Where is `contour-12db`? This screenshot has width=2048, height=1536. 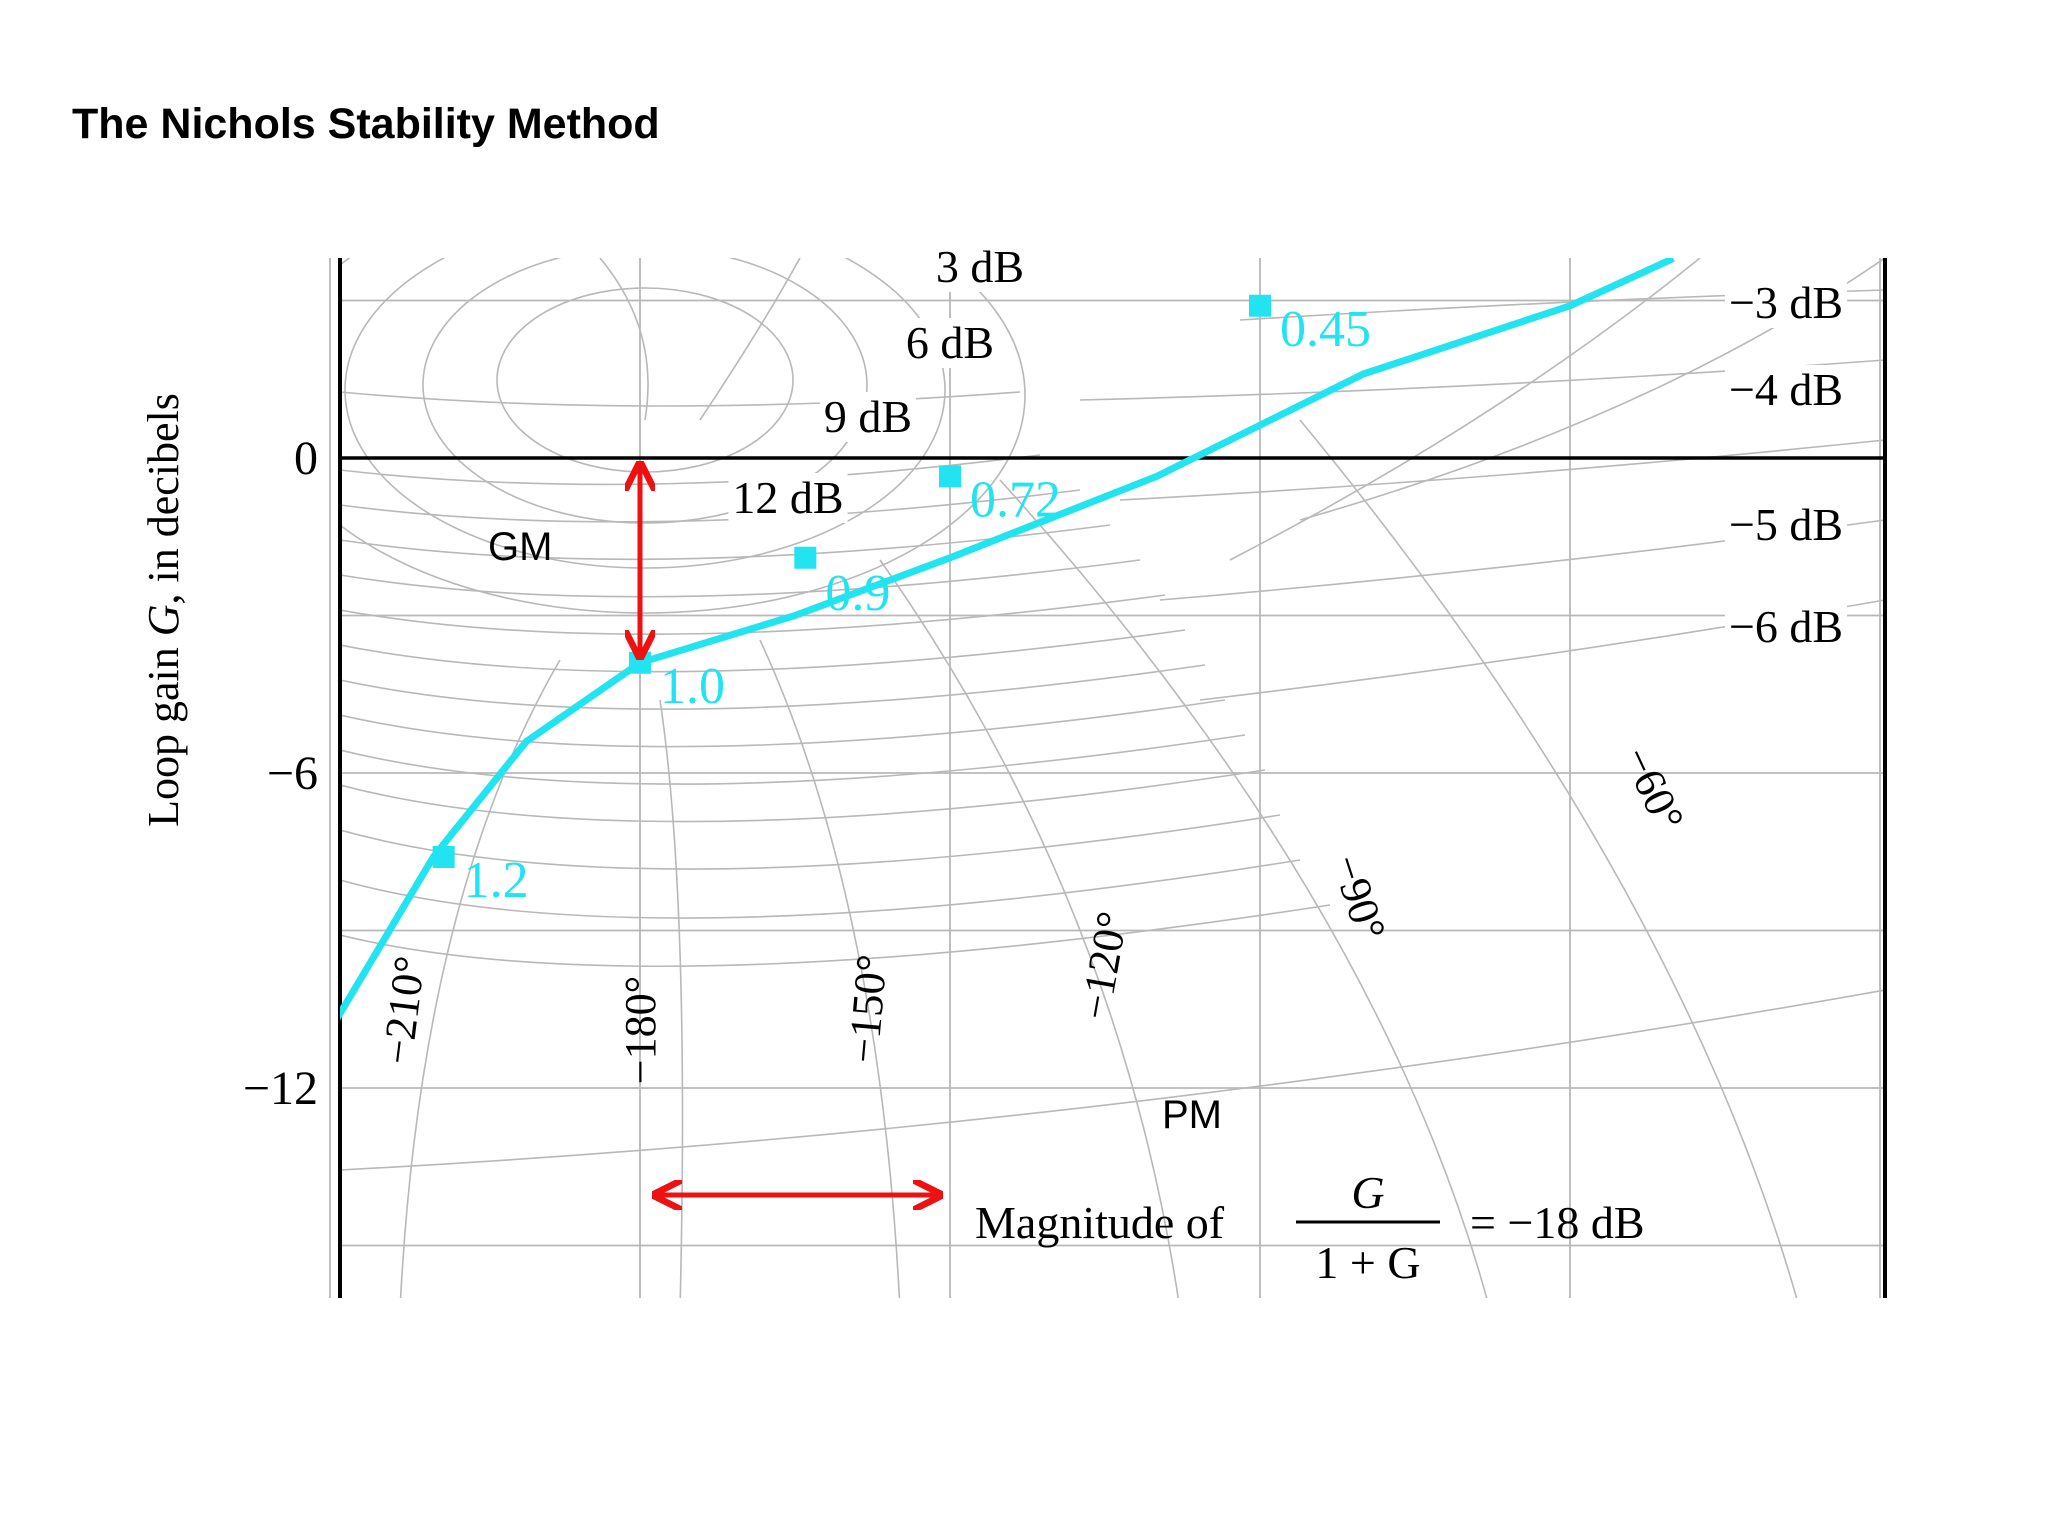
contour-12db is located at coordinates (645, 380).